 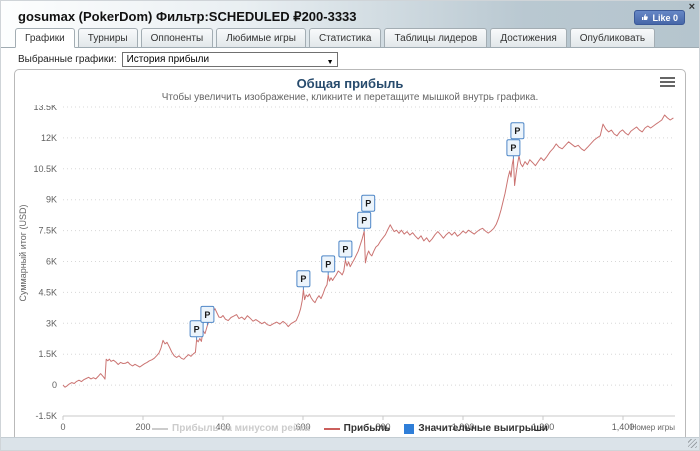 What do you see at coordinates (691, 7) in the screenshot?
I see `close-icon: ×` at bounding box center [691, 7].